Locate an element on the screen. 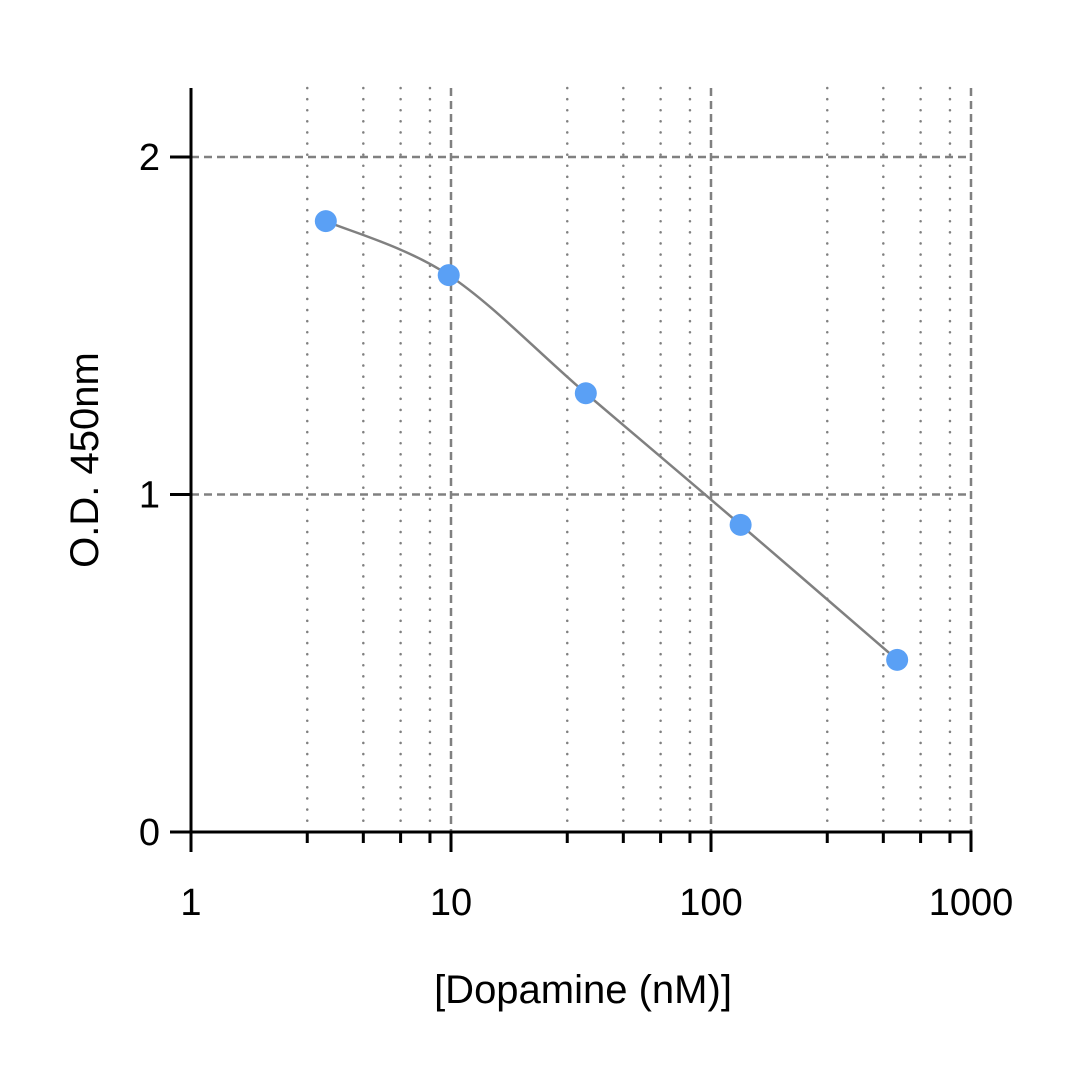 Image resolution: width=1080 pixels, height=1080 pixels. y-tick-label: 2 is located at coordinates (149, 158).